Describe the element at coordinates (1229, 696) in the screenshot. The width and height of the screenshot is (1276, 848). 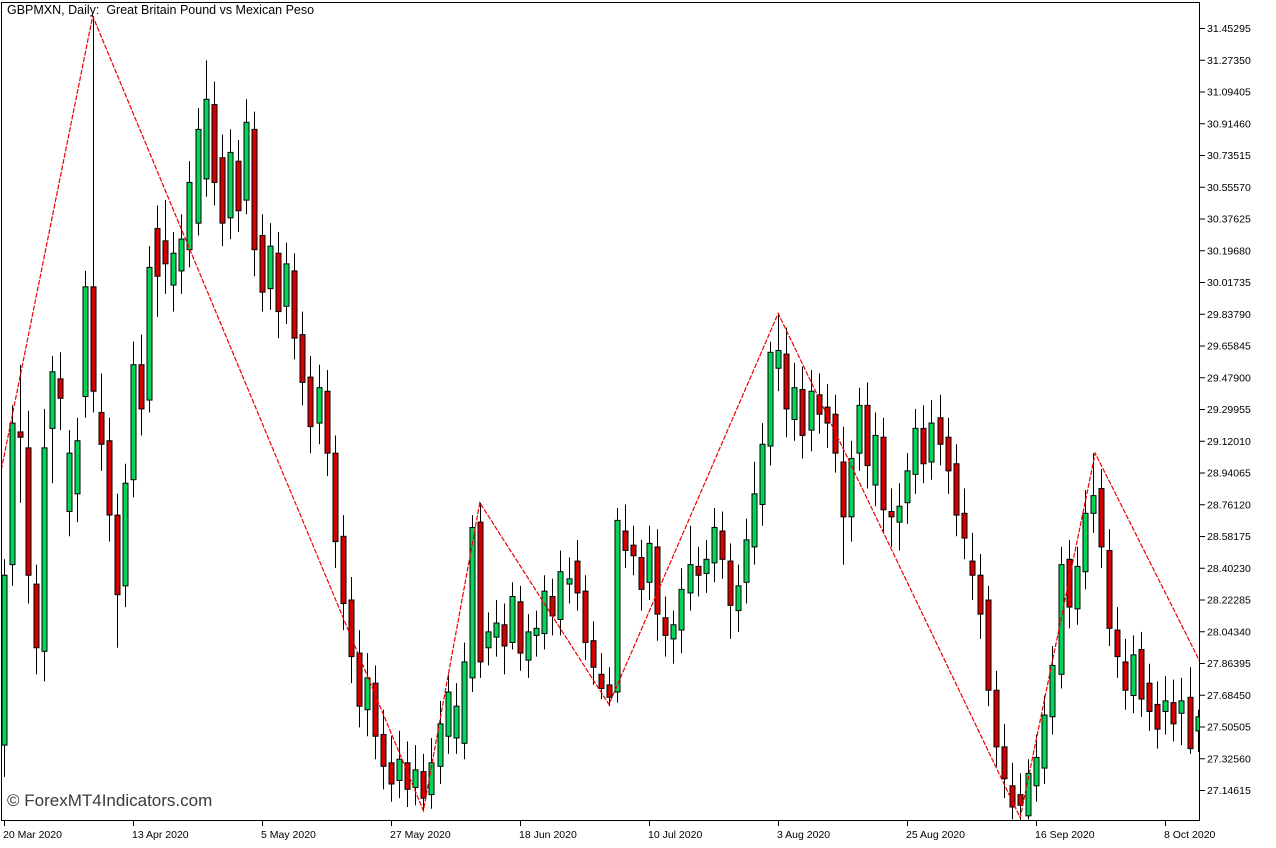
I see `price-axis-label: 27.68450` at that location.